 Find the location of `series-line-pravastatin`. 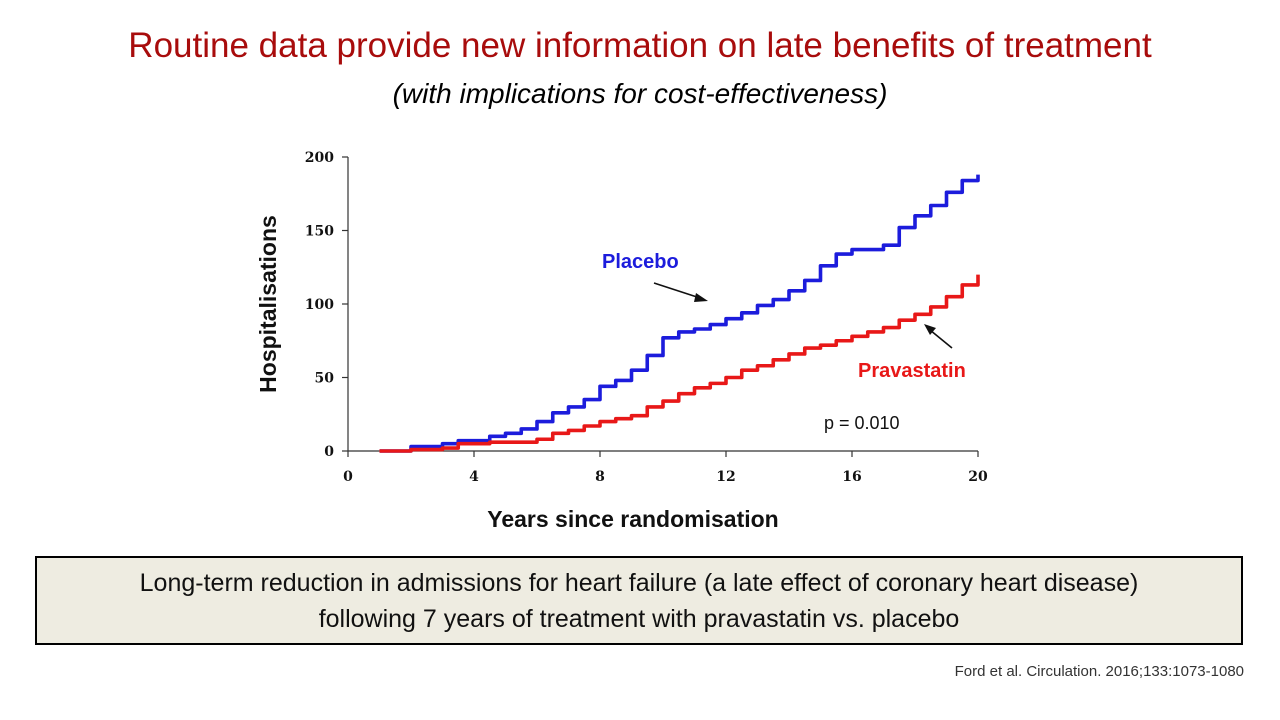

series-line-pravastatin is located at coordinates (679, 363).